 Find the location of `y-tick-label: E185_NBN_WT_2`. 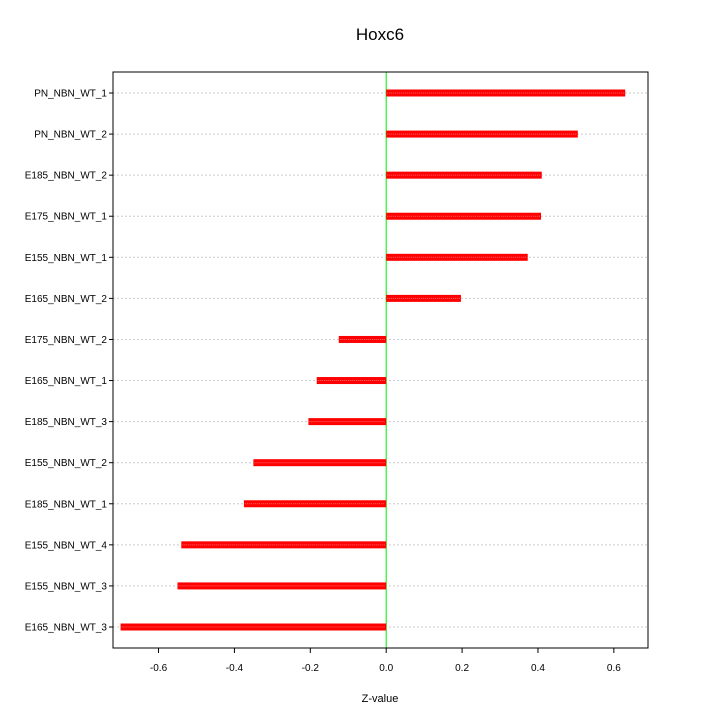

y-tick-label: E185_NBN_WT_2 is located at coordinates (66, 176).